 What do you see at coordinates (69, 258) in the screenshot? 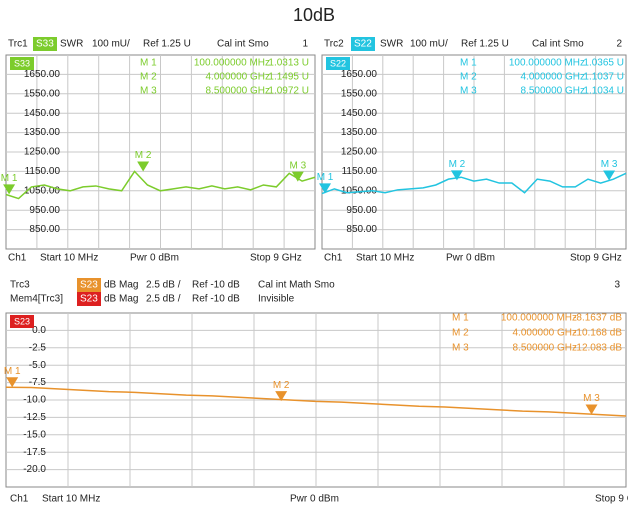
I see `footer-text: Start 10 MHz` at bounding box center [69, 258].